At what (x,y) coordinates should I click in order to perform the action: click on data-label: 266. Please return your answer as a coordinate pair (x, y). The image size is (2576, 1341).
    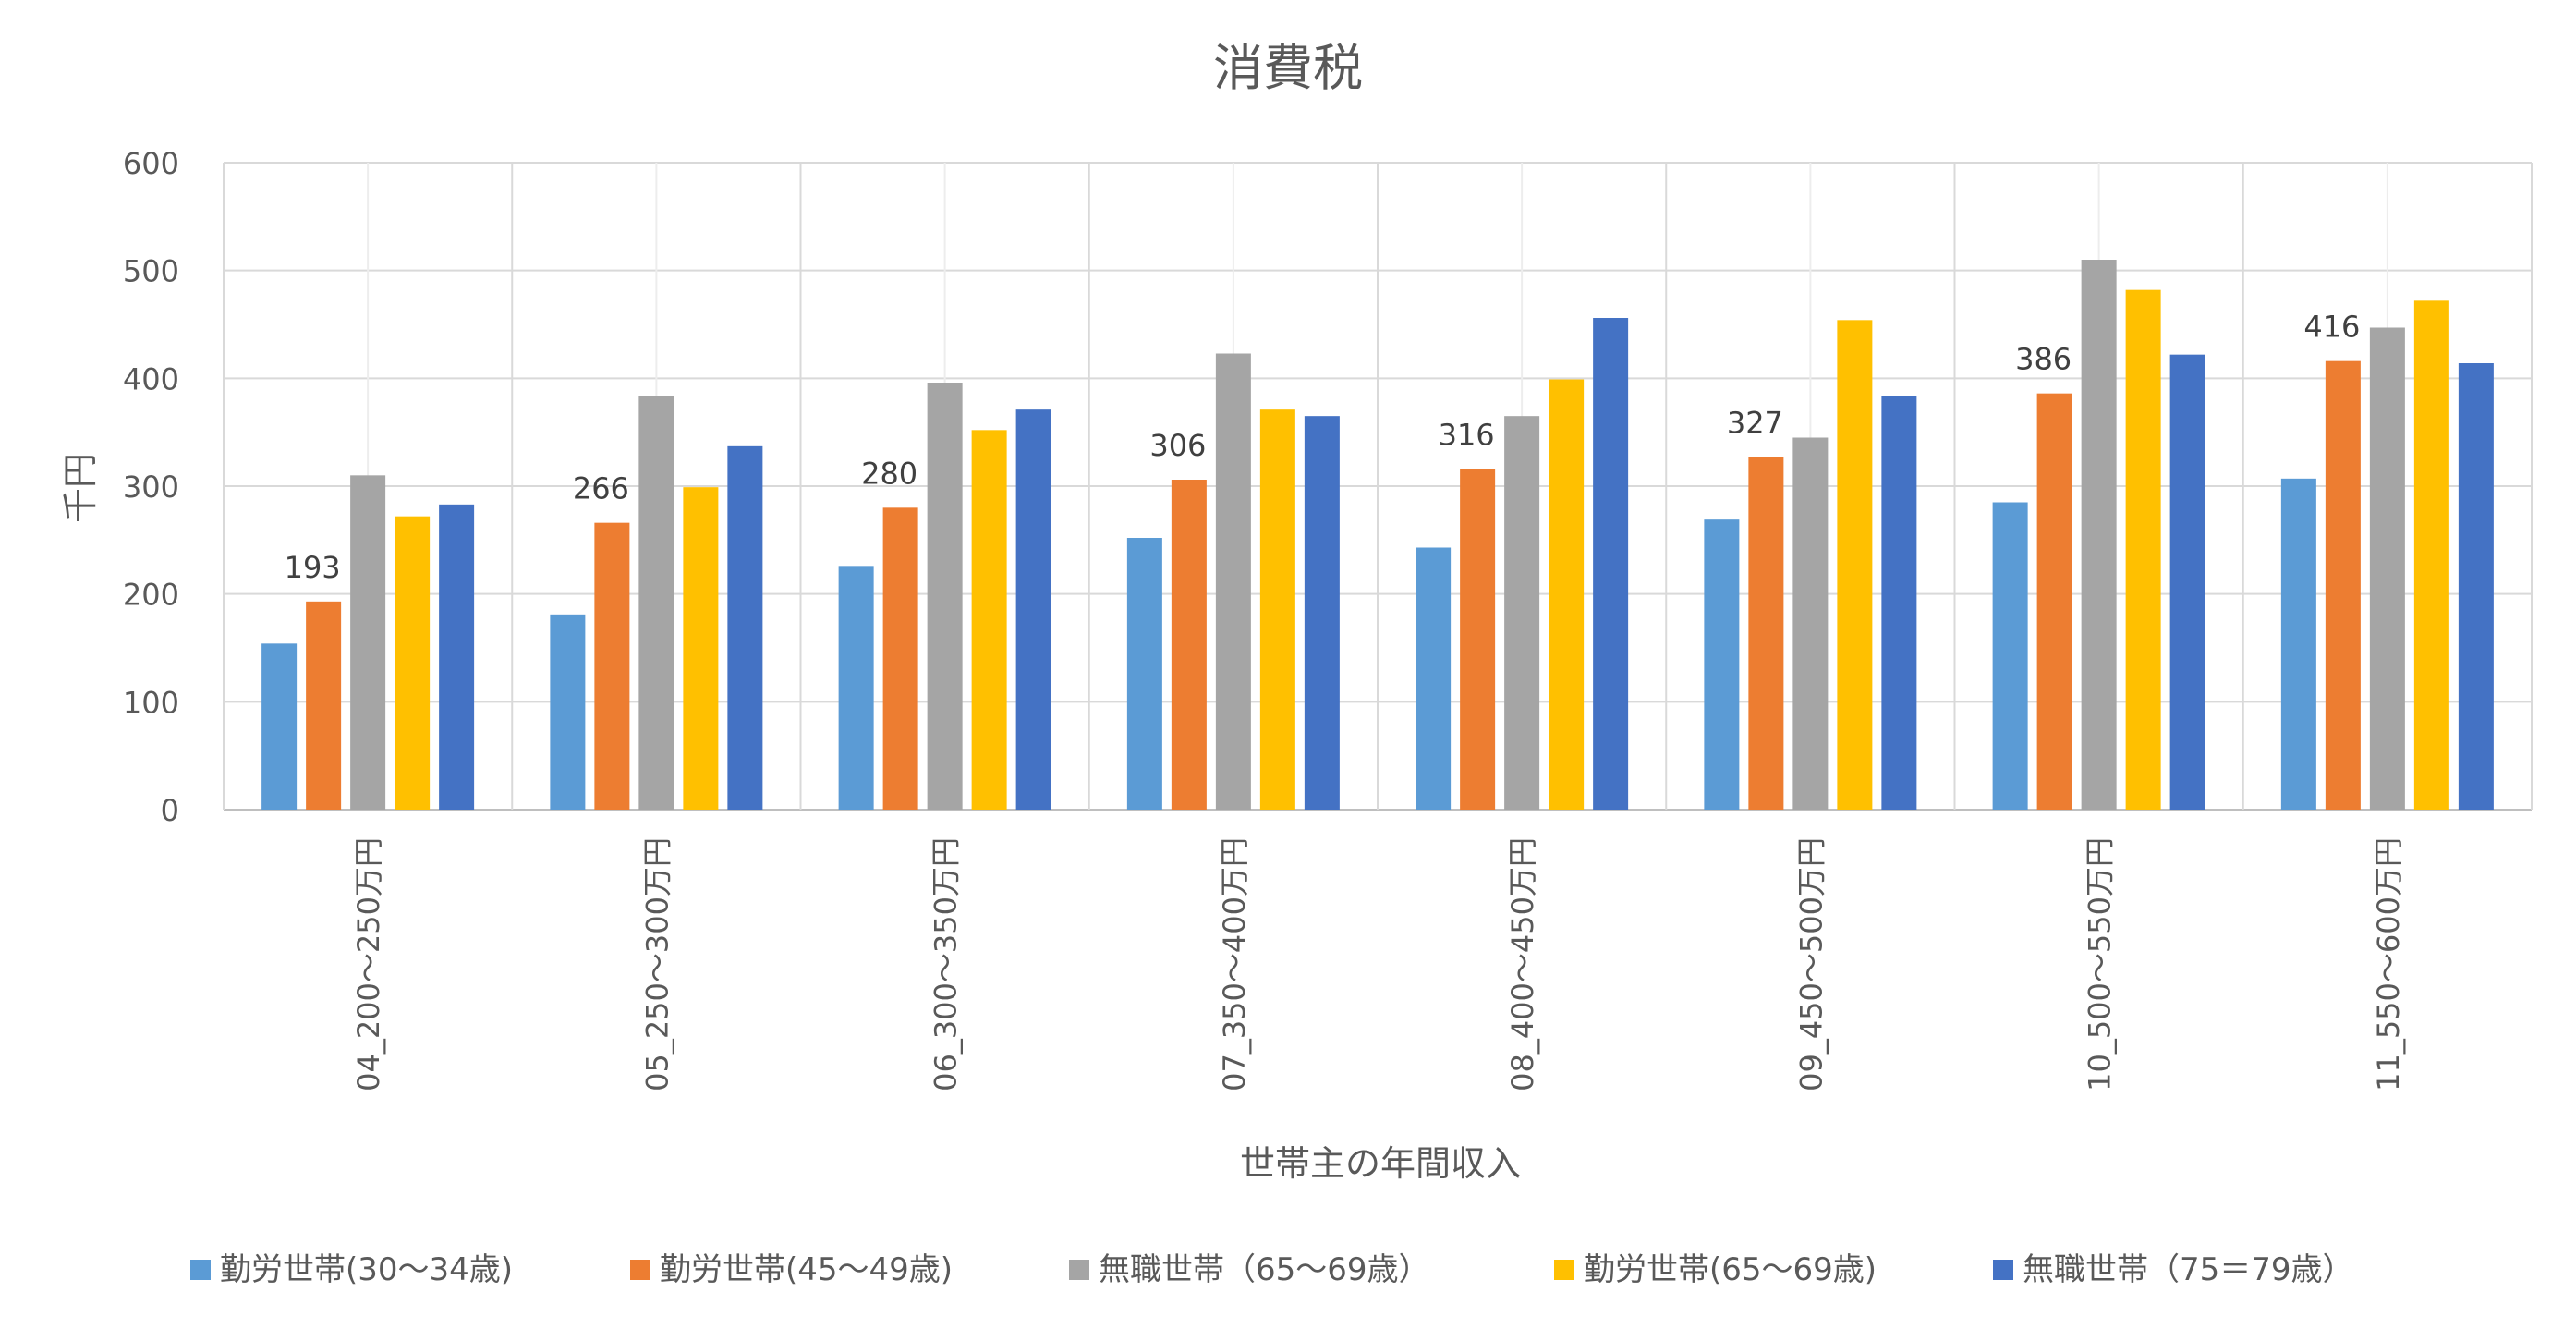
    Looking at the image, I should click on (601, 489).